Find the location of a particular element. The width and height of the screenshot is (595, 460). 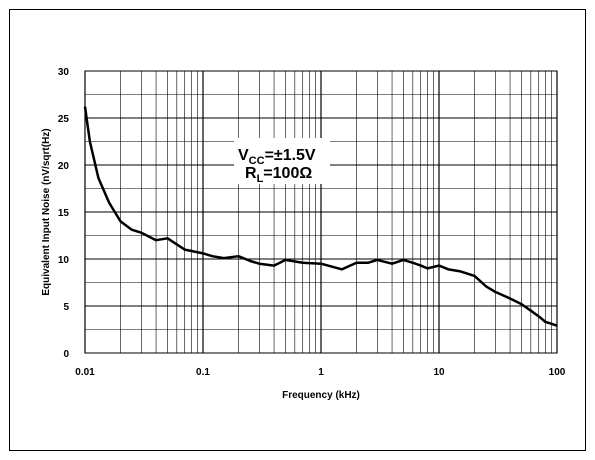

y-tick-label: 20 is located at coordinates (64, 166).